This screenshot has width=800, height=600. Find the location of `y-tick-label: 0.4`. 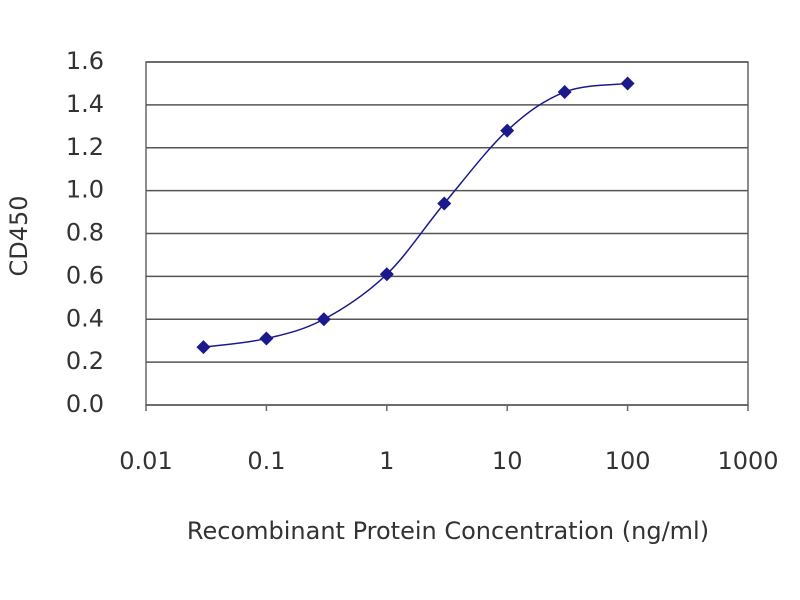

y-tick-label: 0.4 is located at coordinates (85, 318).